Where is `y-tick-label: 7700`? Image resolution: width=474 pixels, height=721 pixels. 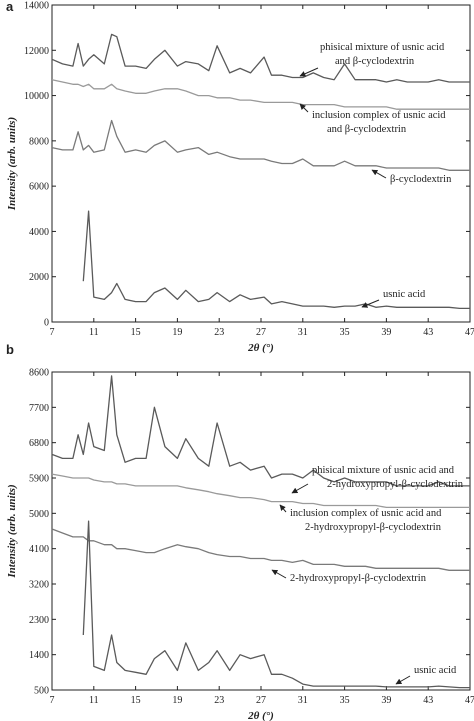
y-tick-label: 7700 is located at coordinates (39, 408).